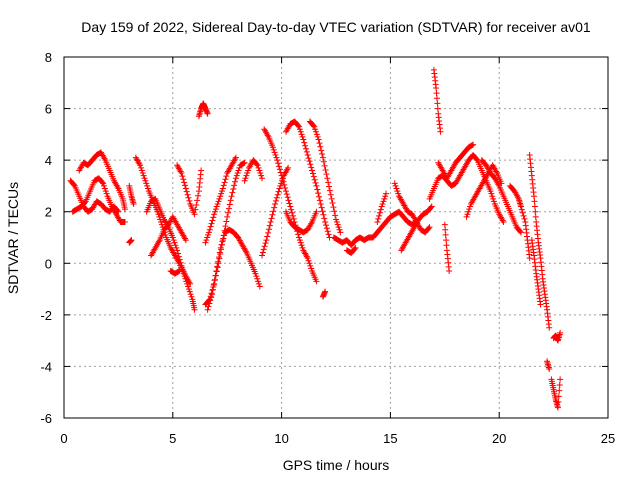 This screenshot has height=480, width=640. What do you see at coordinates (390, 438) in the screenshot?
I see `x-tick-label: 15` at bounding box center [390, 438].